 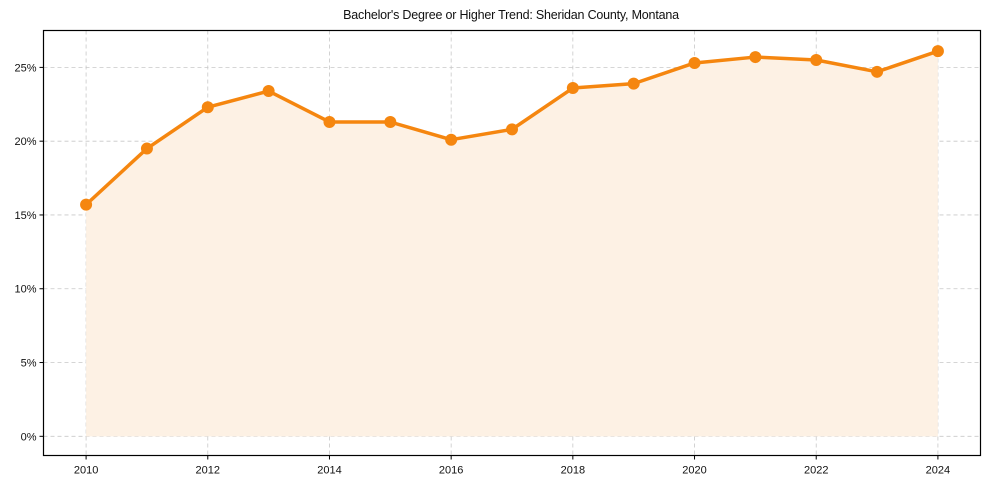 What do you see at coordinates (451, 471) in the screenshot?
I see `x-tick-label: 2016` at bounding box center [451, 471].